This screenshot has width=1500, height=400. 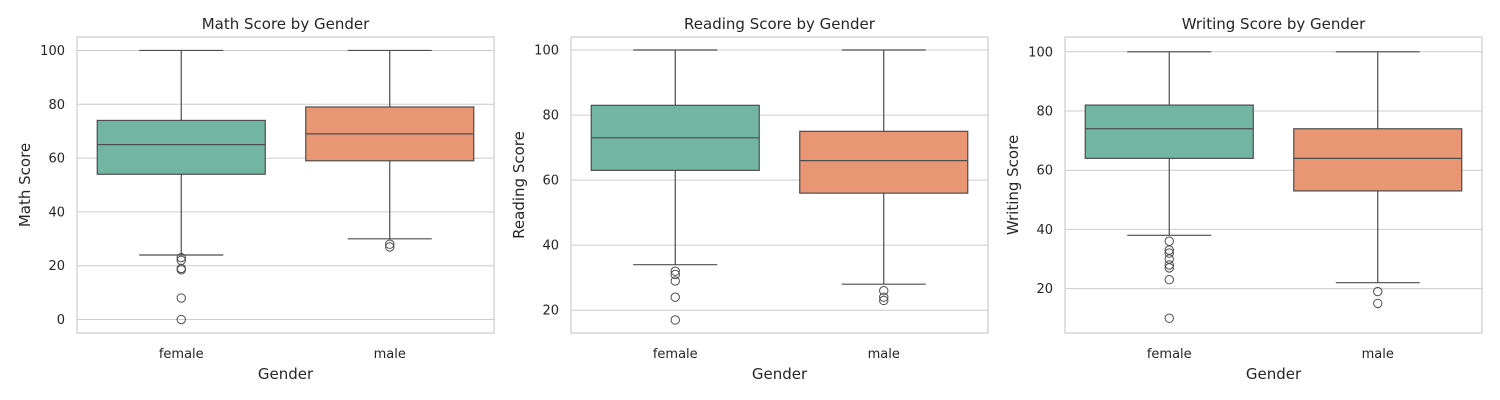 What do you see at coordinates (25, 185) in the screenshot?
I see `y-axis-label: Math Score` at bounding box center [25, 185].